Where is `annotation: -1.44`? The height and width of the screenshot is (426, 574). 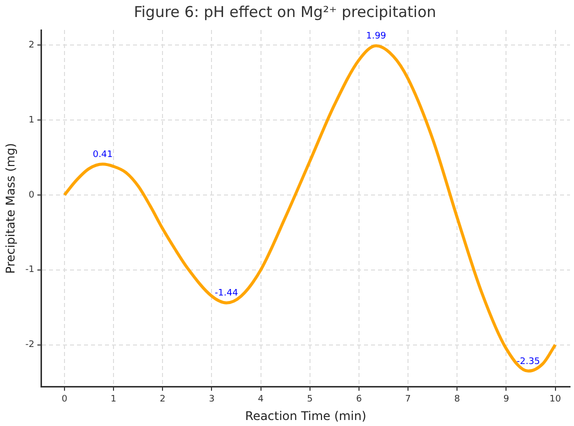 annotation: -1.44 is located at coordinates (226, 293).